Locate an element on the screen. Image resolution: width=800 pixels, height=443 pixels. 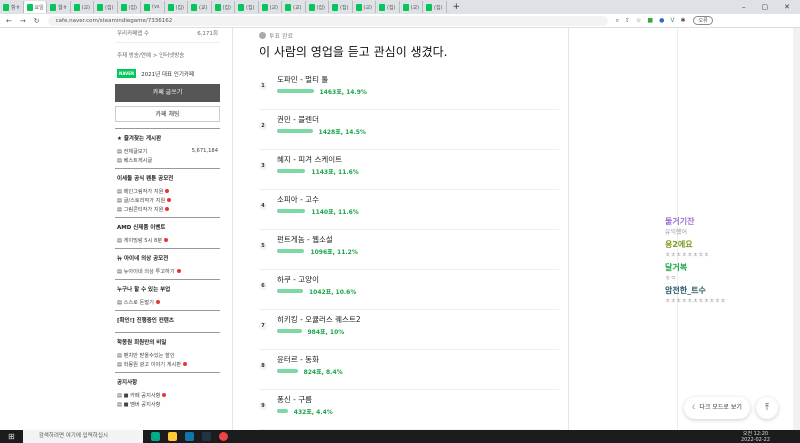
chrome-icon is located at coordinates (223, 436).